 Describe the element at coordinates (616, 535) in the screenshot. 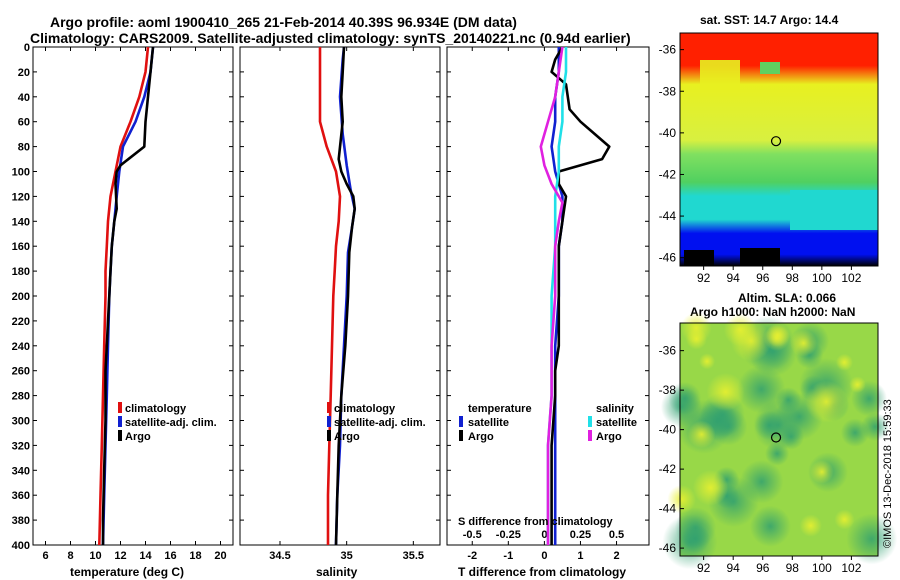

I see `x2-tick-label: 0.5` at that location.